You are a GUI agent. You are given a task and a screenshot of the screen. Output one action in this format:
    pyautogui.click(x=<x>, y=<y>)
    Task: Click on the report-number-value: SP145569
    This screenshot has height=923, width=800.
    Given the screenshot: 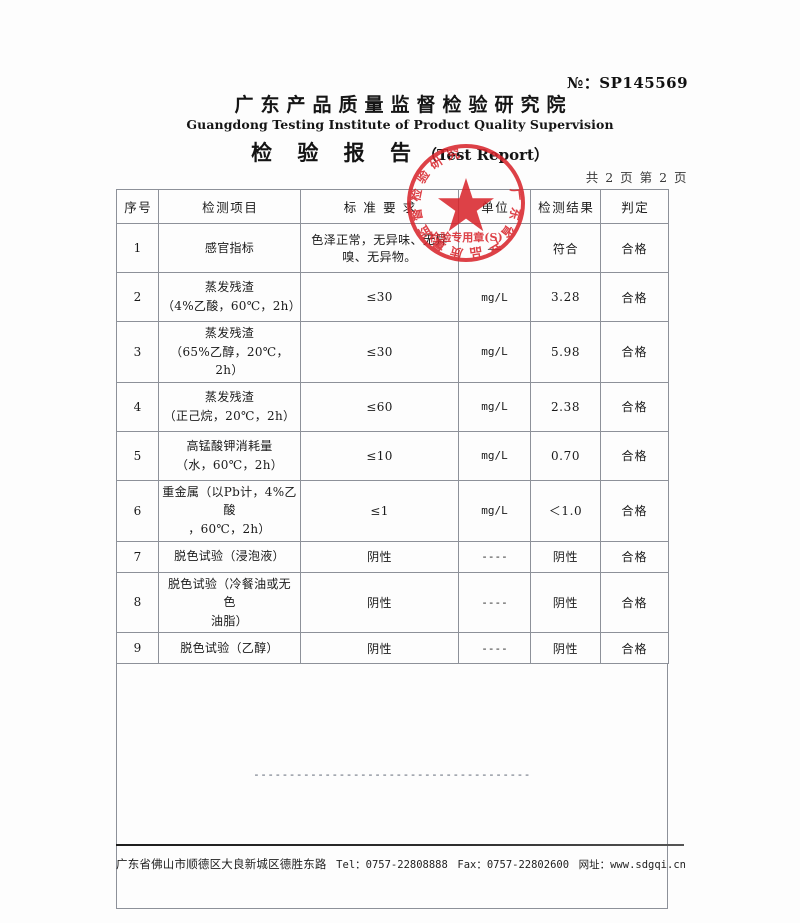 What is the action you would take?
    pyautogui.click(x=643, y=83)
    